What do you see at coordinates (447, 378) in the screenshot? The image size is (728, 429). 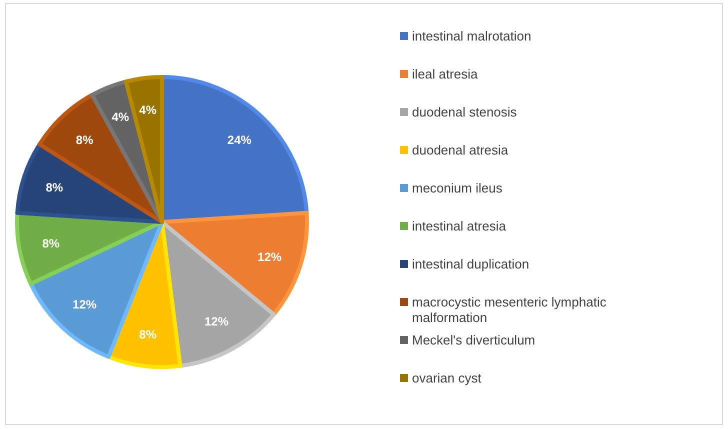 I see `legend-label: ovarian cyst` at bounding box center [447, 378].